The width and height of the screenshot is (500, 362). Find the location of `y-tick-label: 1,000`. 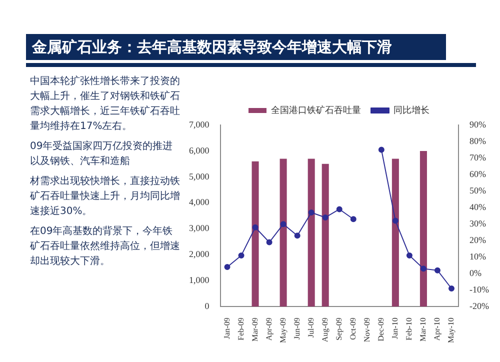

y-tick-label: 1,000 is located at coordinates (199, 280).